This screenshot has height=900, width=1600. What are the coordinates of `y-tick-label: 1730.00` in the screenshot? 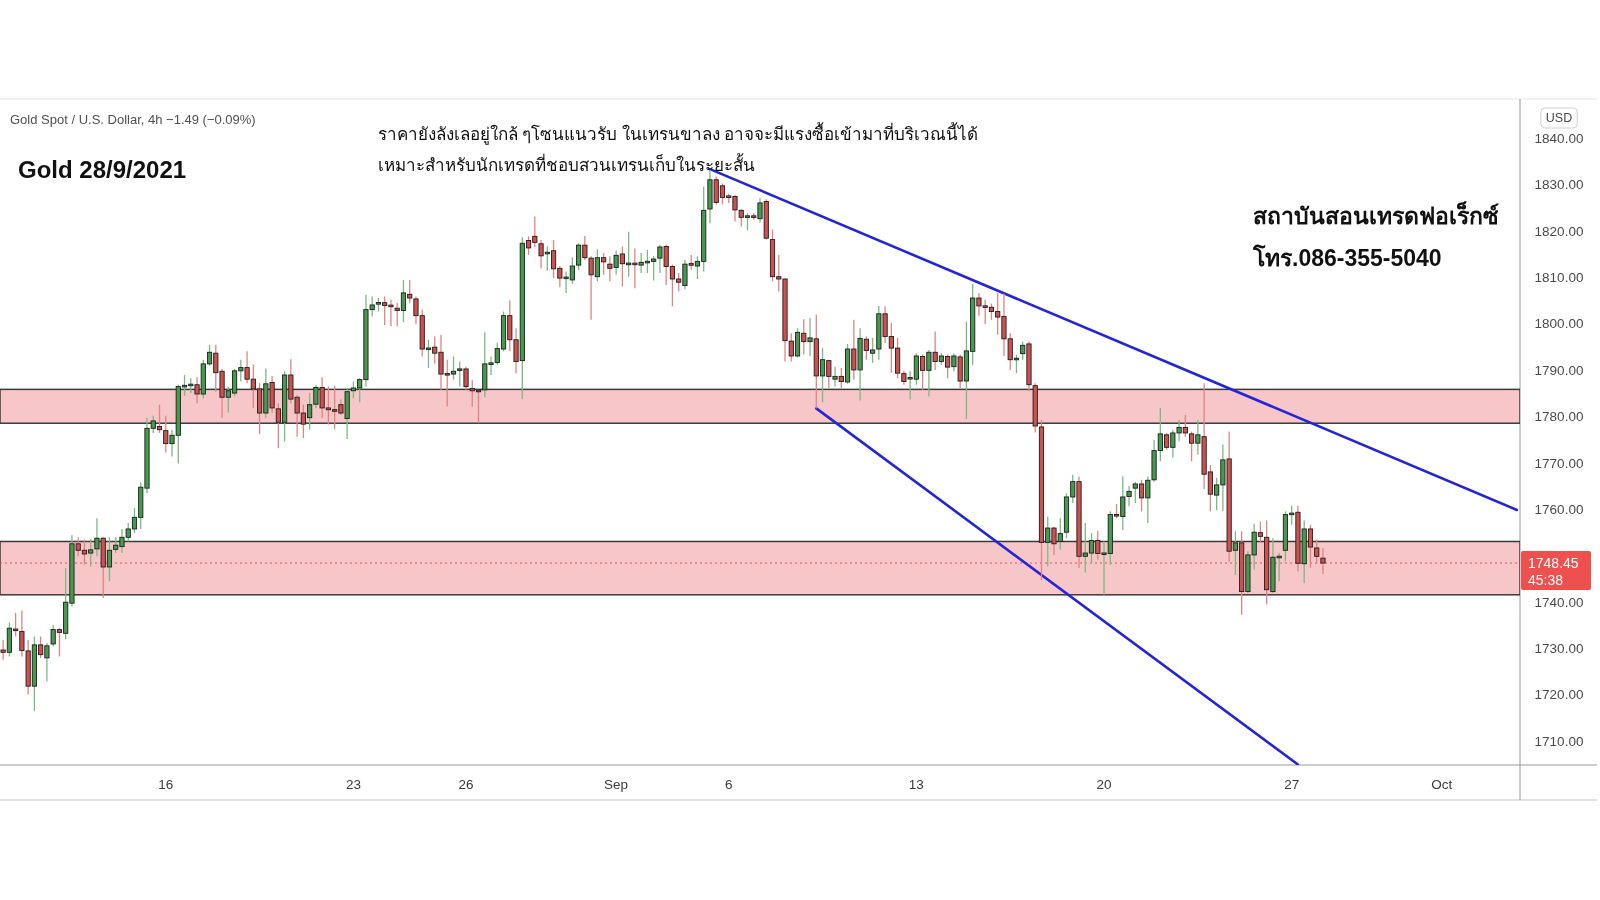 It's located at (1559, 649).